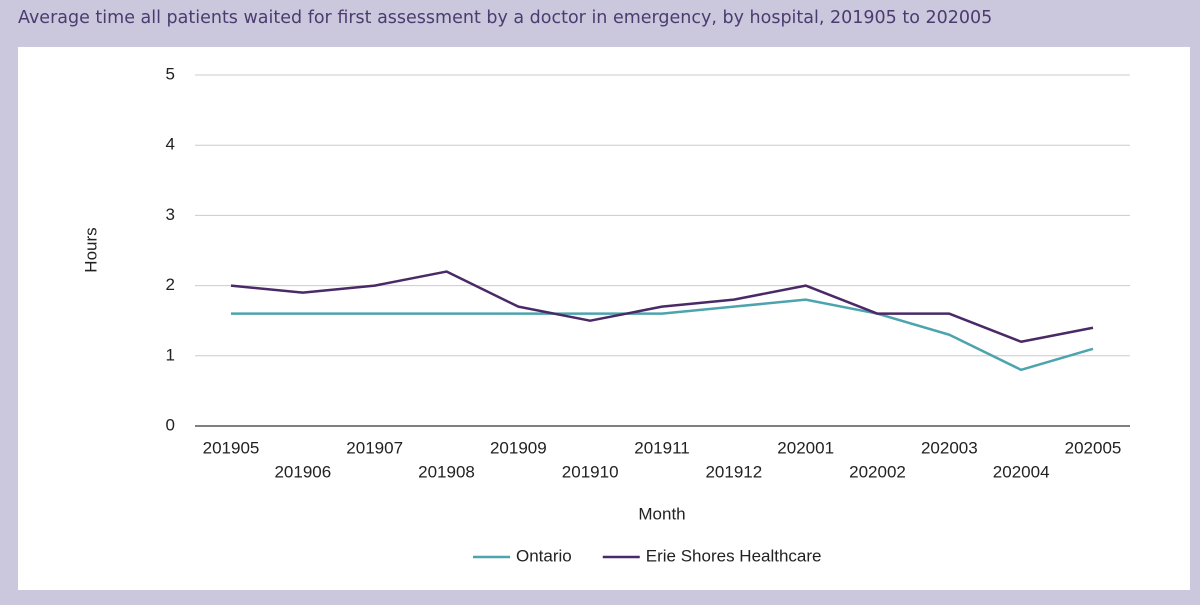 This screenshot has width=1200, height=605. What do you see at coordinates (90, 249) in the screenshot?
I see `y-axis-label: Hours` at bounding box center [90, 249].